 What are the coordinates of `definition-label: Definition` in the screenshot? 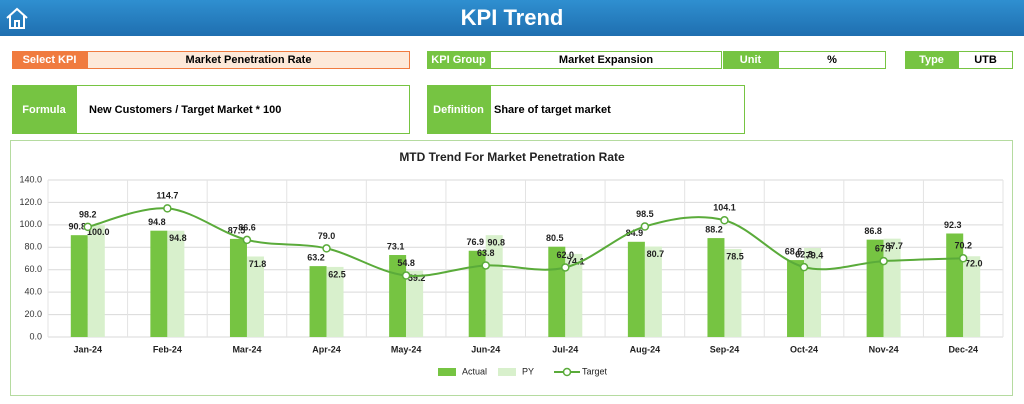 It's located at (458, 109).